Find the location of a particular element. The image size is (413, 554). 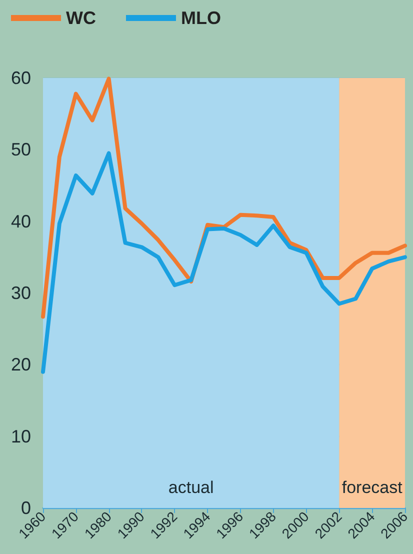

y-tick-label: 60 is located at coordinates (20, 78).